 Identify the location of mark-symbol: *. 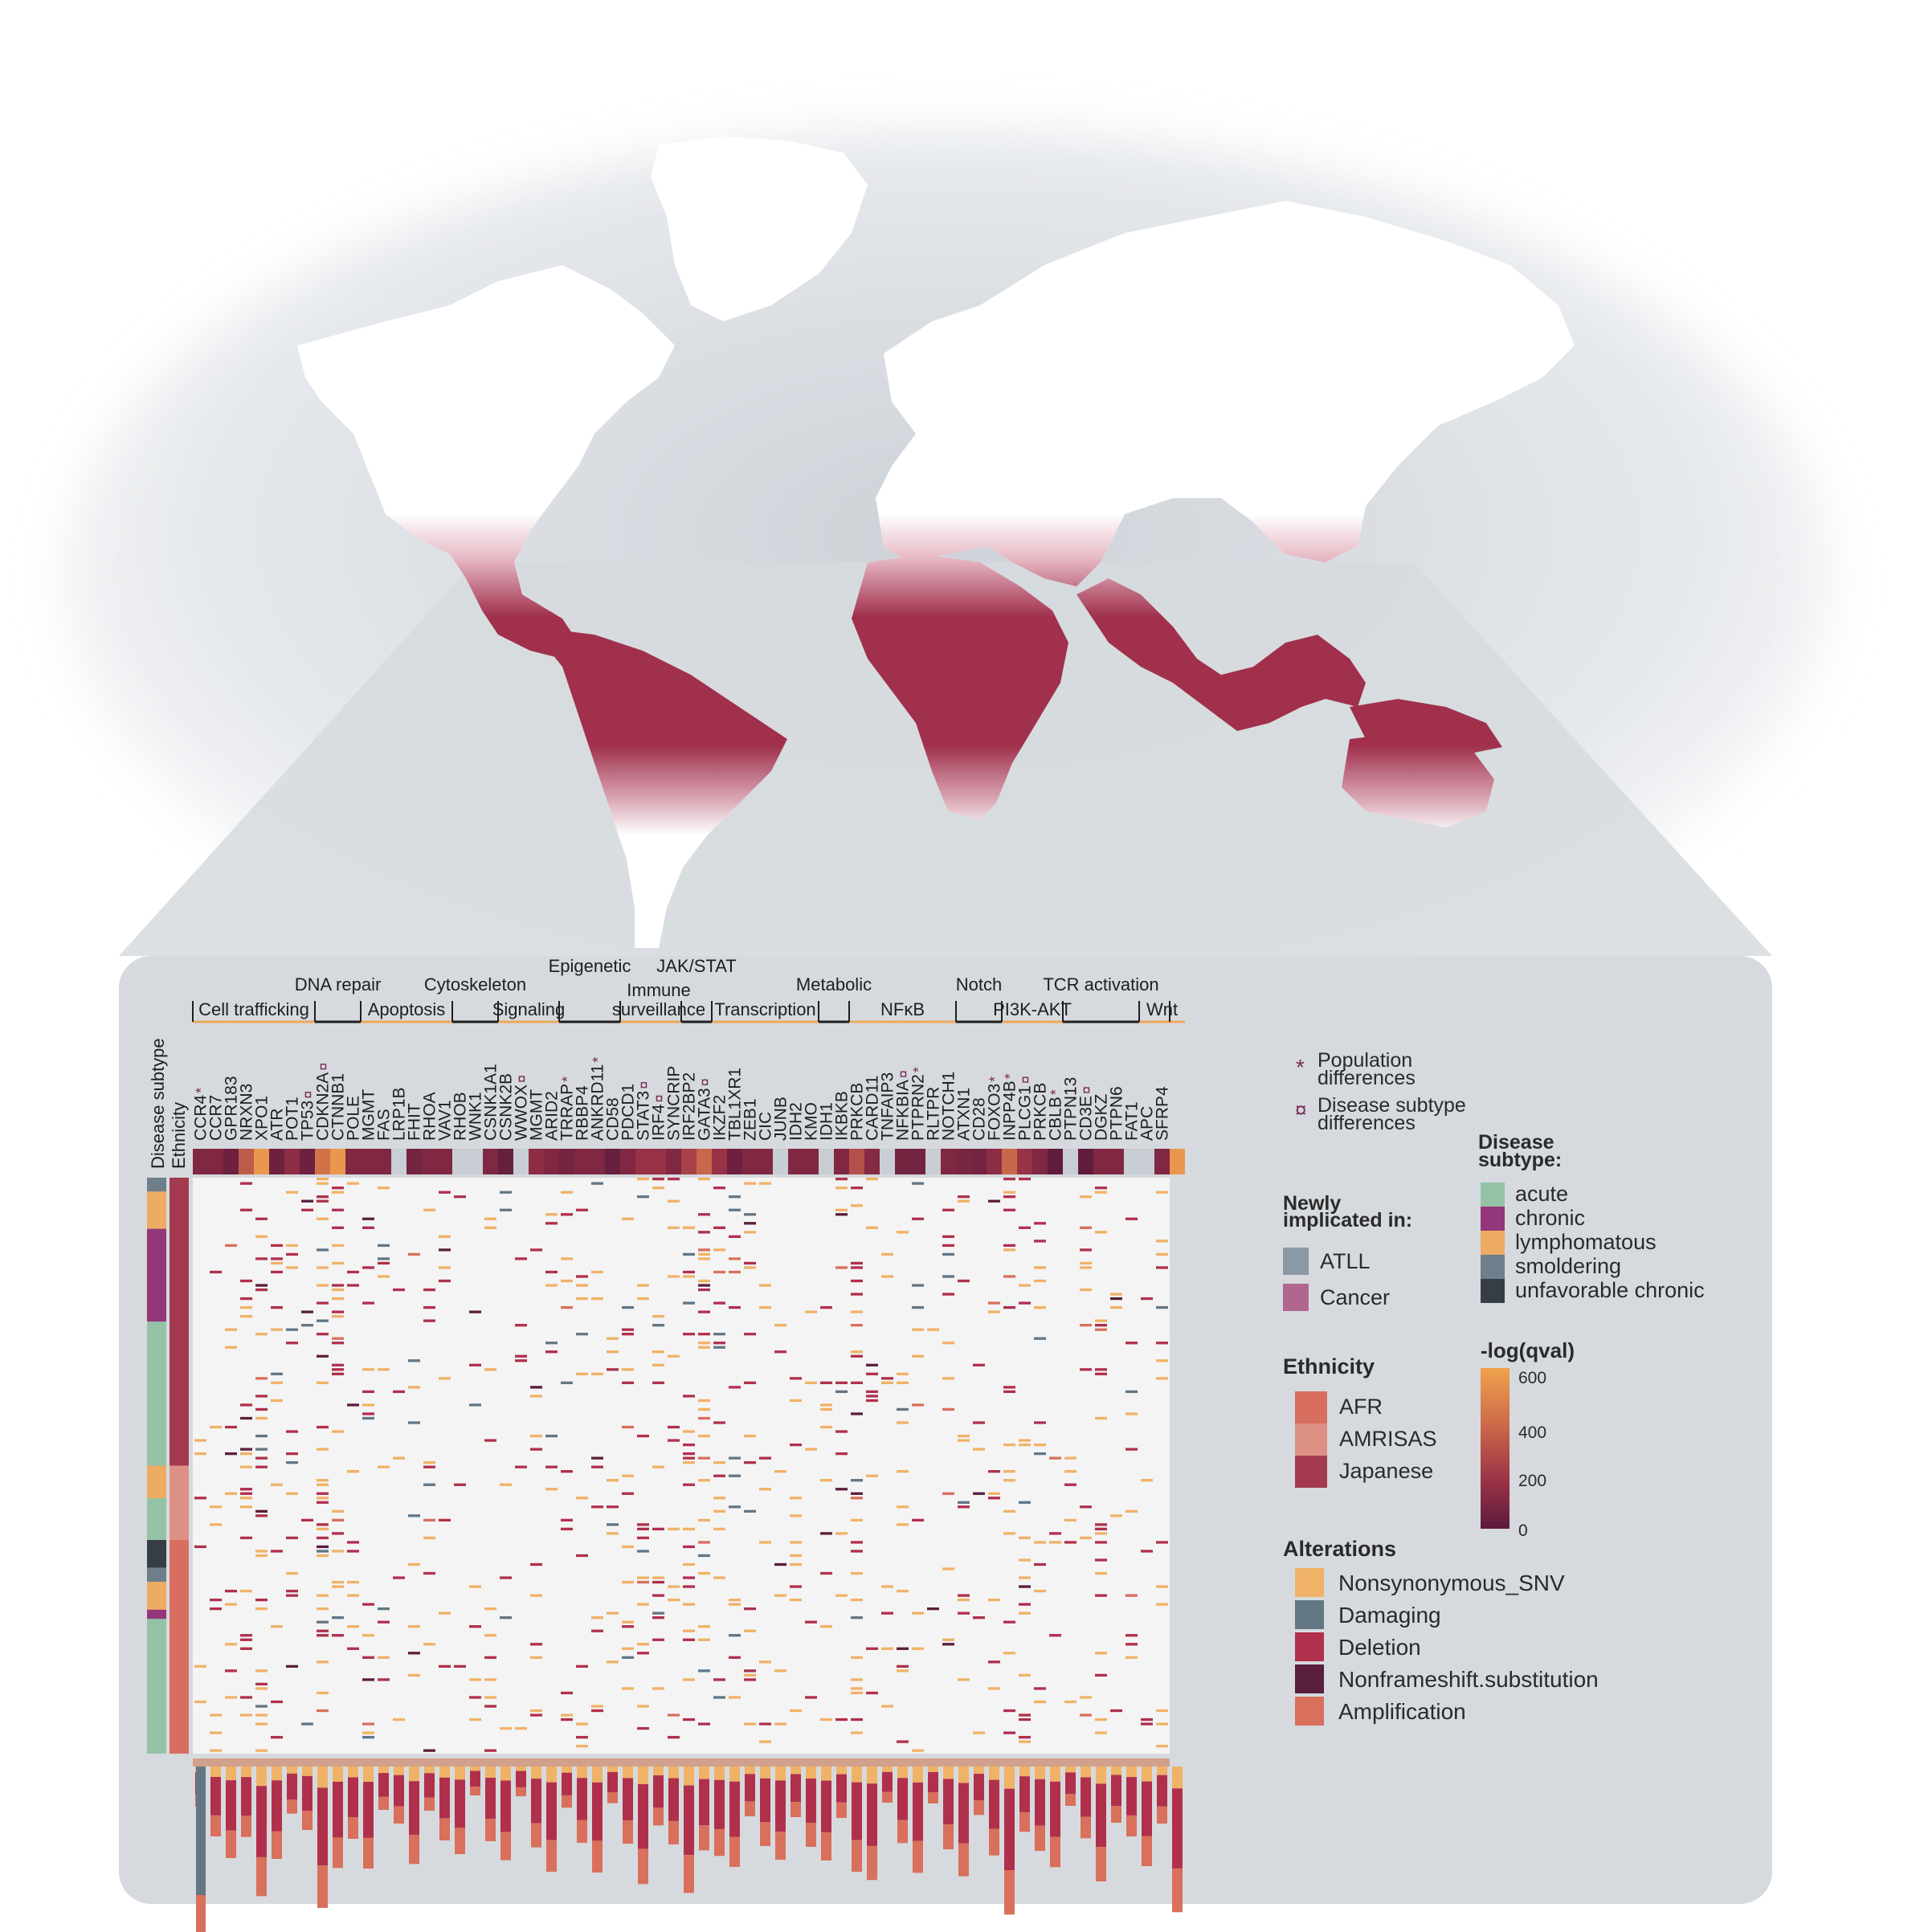
(1300, 1068).